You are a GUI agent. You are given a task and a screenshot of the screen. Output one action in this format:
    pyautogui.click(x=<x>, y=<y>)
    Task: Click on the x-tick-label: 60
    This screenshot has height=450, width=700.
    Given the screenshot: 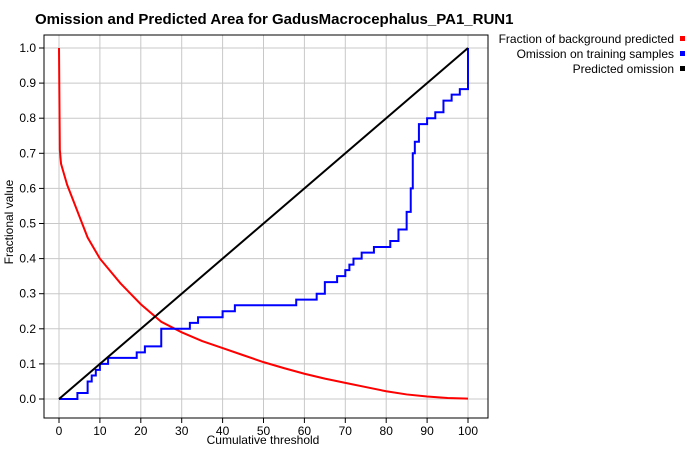 What is the action you would take?
    pyautogui.click(x=305, y=431)
    